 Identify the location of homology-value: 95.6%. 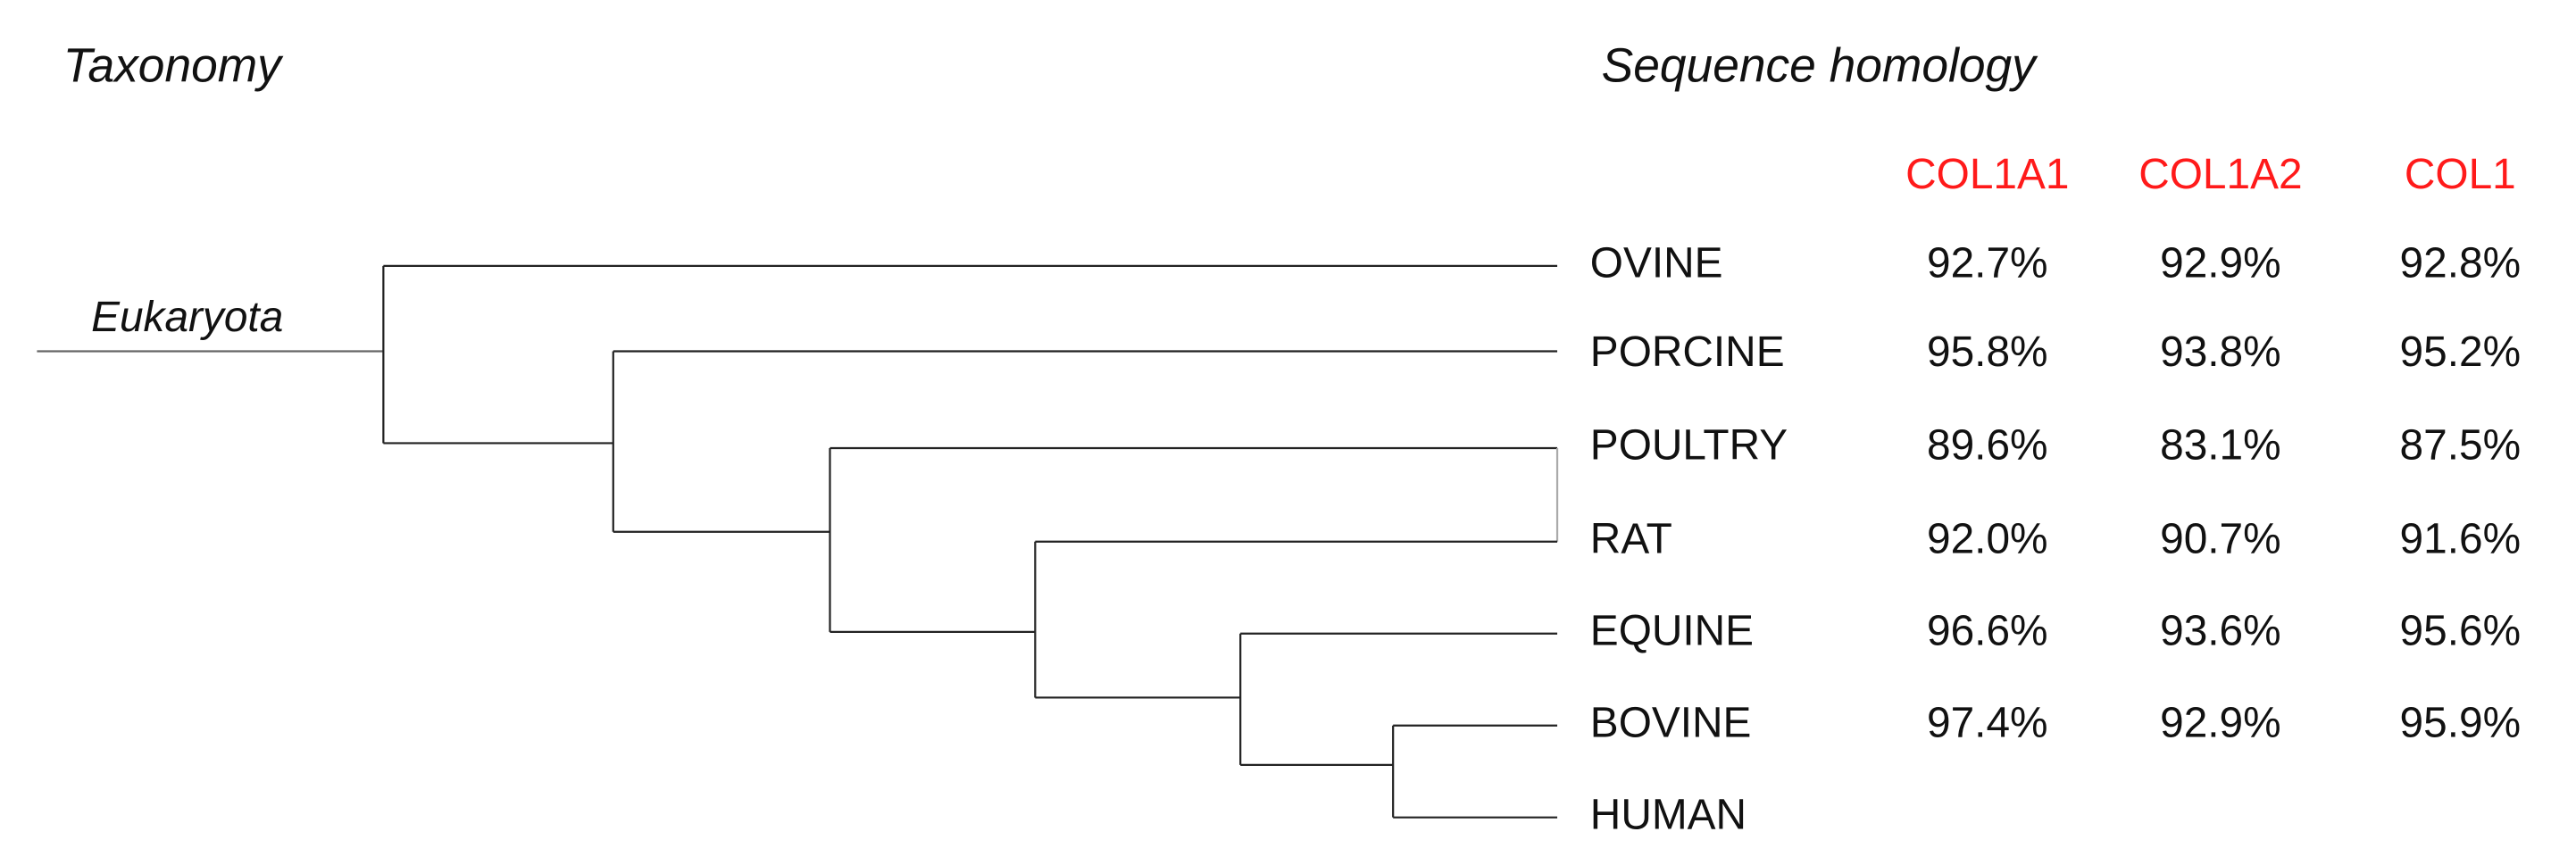
(2461, 630).